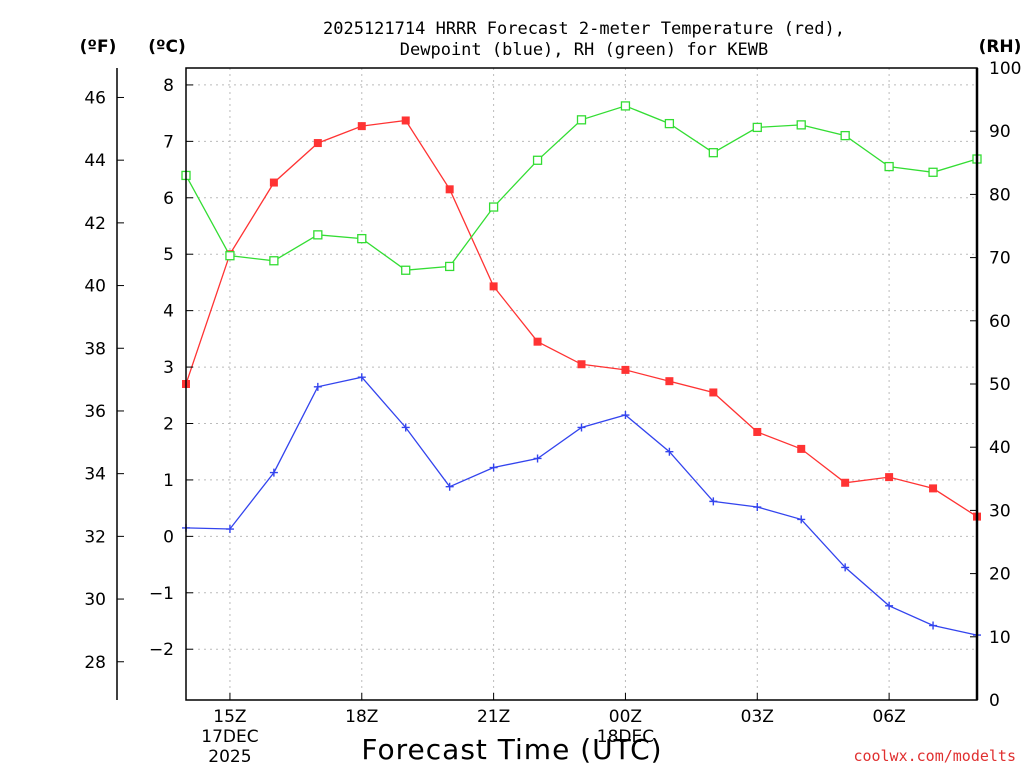 The height and width of the screenshot is (768, 1024). Describe the element at coordinates (1000, 575) in the screenshot. I see `rh-tick-label: 20` at that location.